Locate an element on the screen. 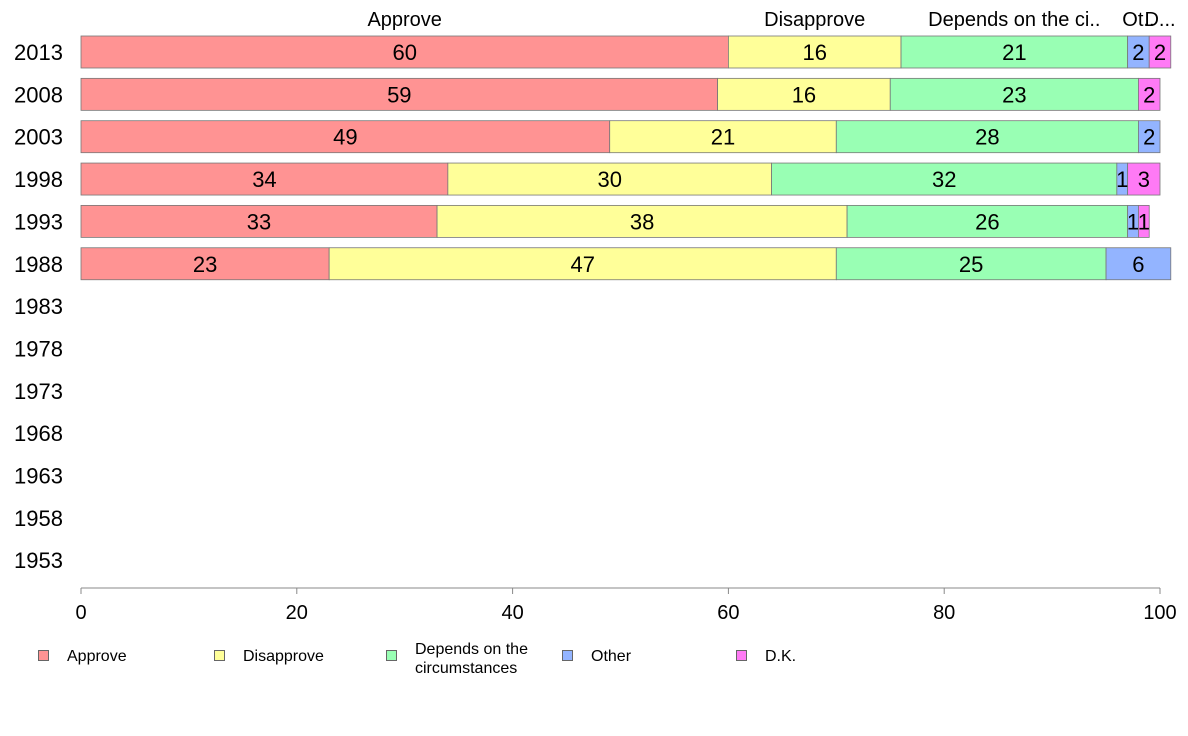 Image resolution: width=1188 pixels, height=736 pixels. x-tick-label-80: 80 is located at coordinates (944, 613).